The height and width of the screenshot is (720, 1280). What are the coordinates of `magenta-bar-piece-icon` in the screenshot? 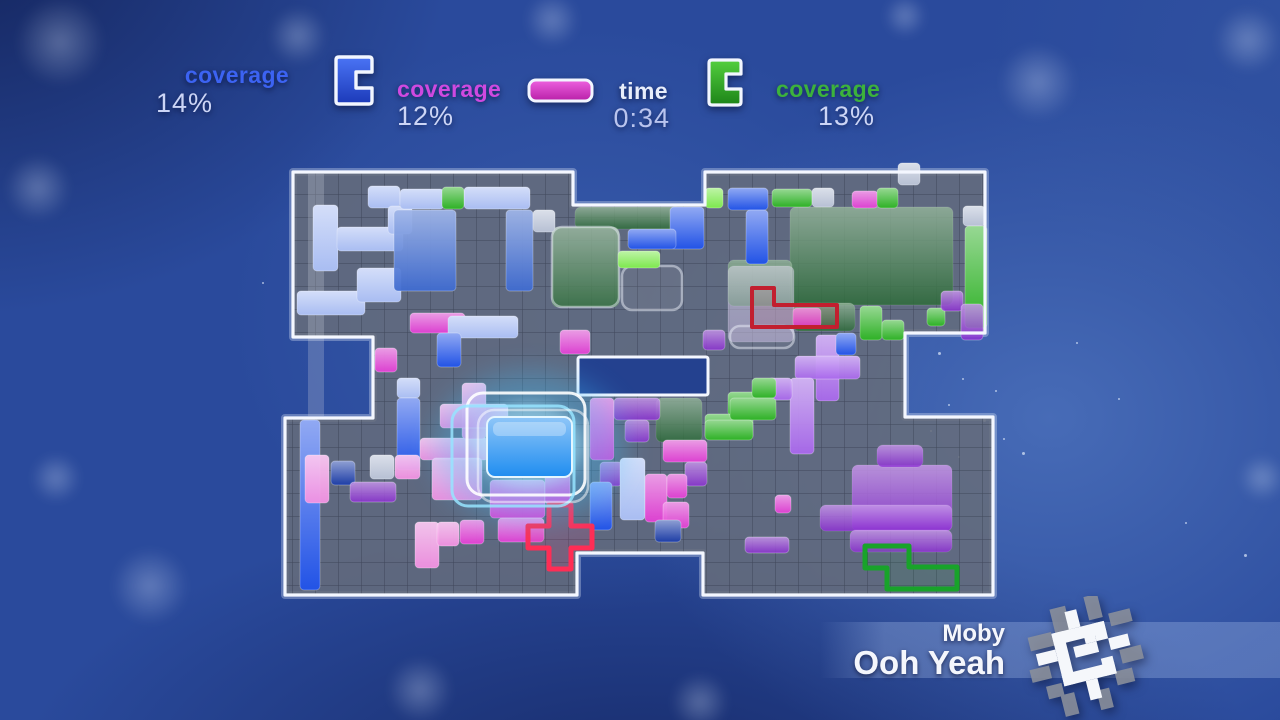 It's located at (560, 90).